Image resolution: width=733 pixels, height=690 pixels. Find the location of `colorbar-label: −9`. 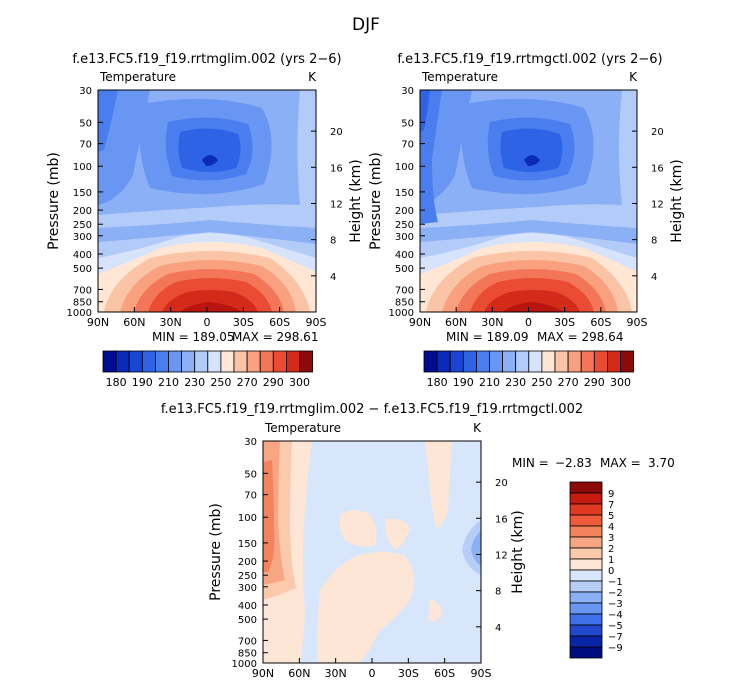

colorbar-label: −9 is located at coordinates (615, 648).